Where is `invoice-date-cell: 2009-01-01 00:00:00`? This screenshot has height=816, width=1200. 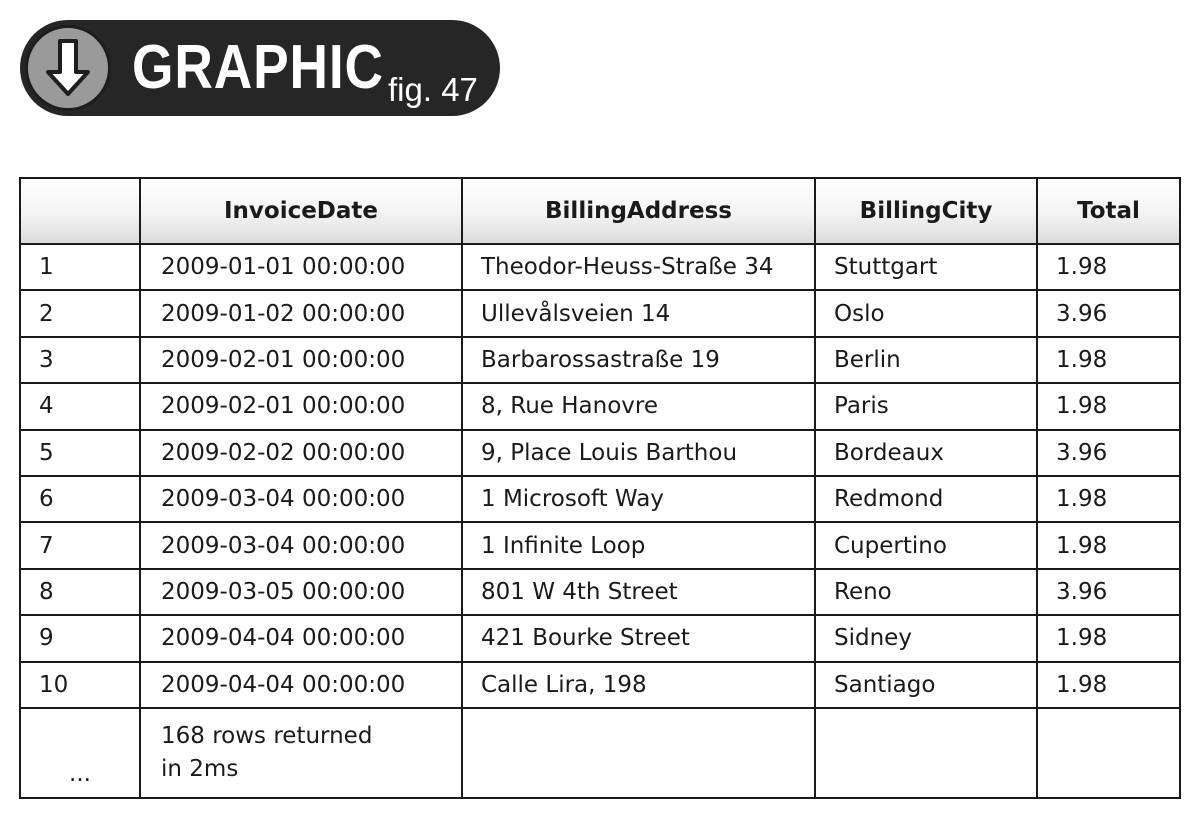
invoice-date-cell: 2009-01-01 00:00:00 is located at coordinates (301, 267).